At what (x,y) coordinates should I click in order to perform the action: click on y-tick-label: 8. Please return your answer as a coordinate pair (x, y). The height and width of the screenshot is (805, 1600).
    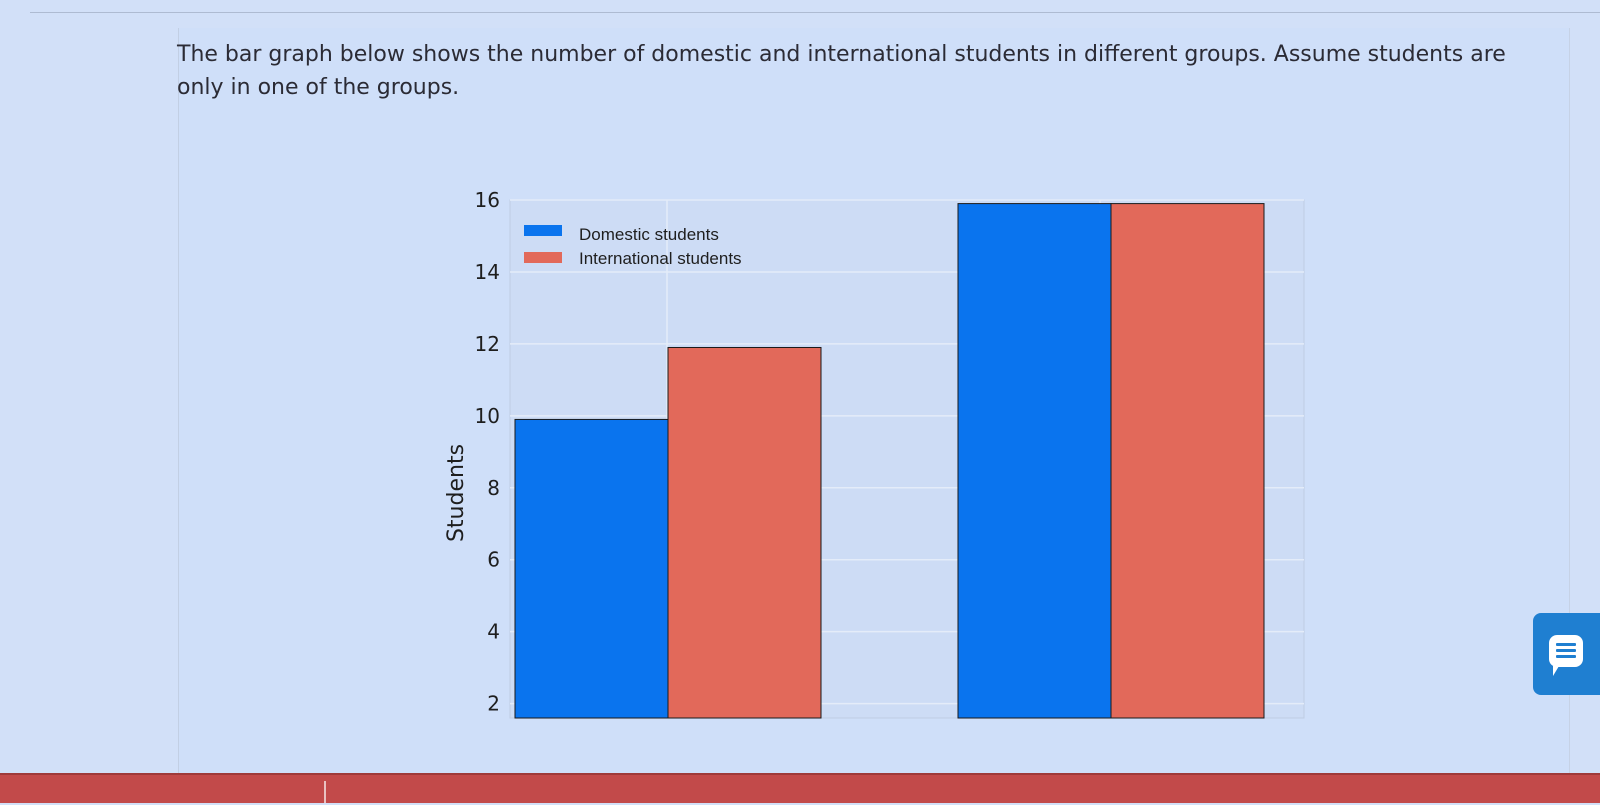
    Looking at the image, I should click on (493, 488).